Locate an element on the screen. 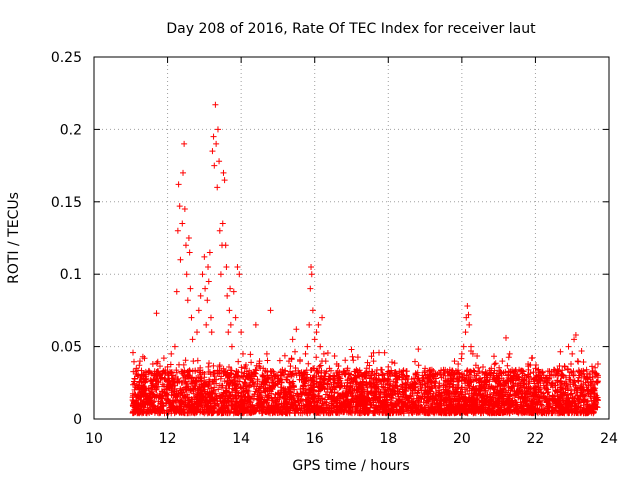  x-axis-label: GPS time / hours is located at coordinates (350, 466).